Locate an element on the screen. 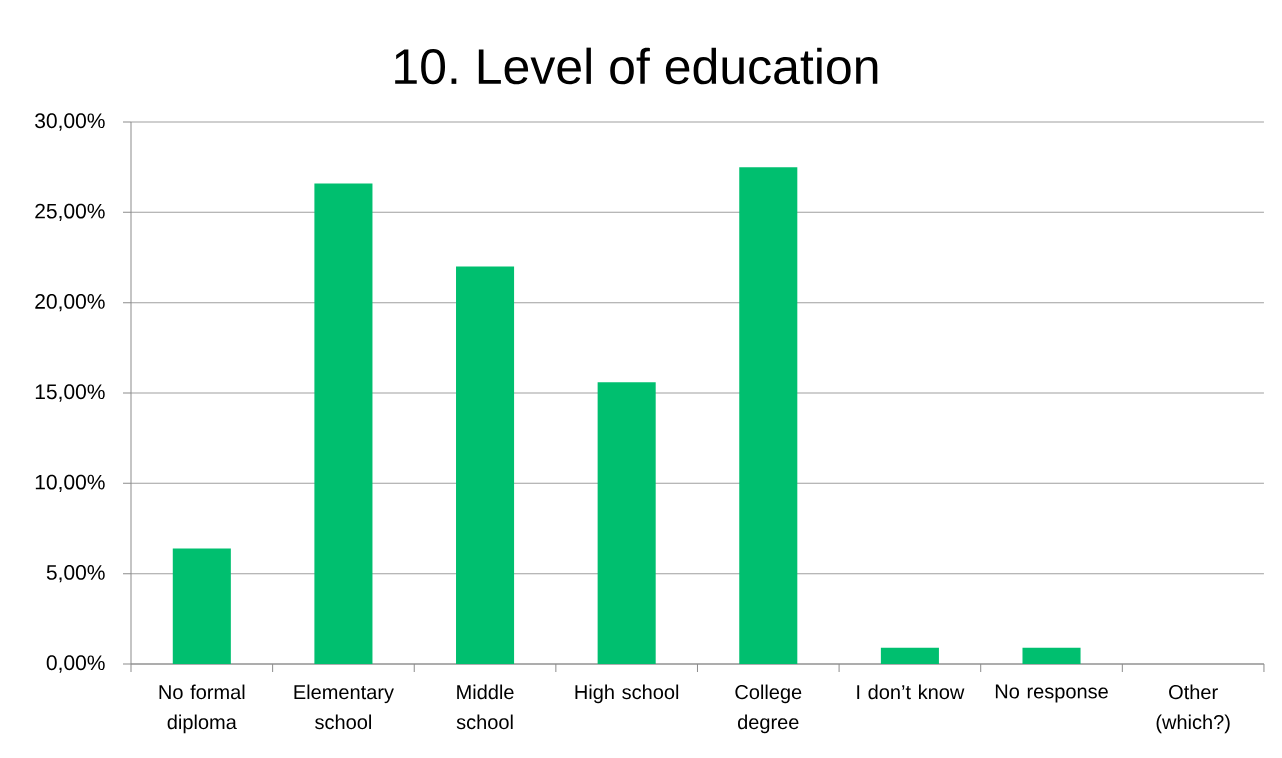  x-tick-label: Other (which?) is located at coordinates (1193, 709).